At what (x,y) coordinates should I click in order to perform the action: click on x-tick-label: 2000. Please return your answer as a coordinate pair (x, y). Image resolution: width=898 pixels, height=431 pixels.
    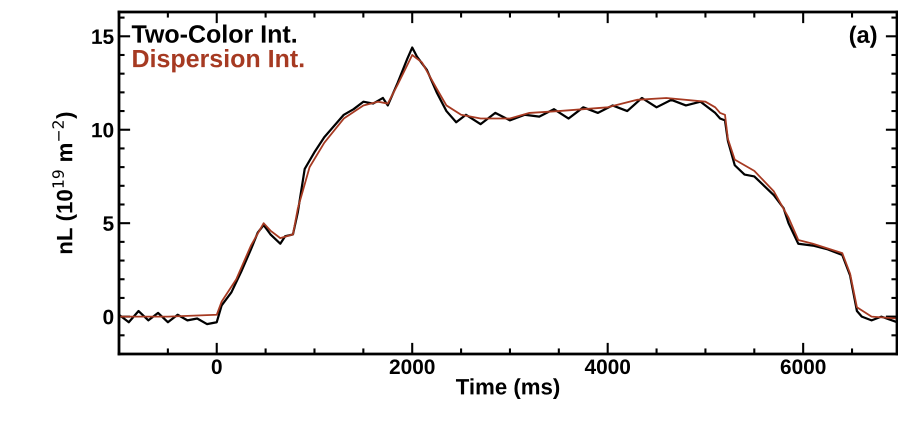
    Looking at the image, I should click on (412, 366).